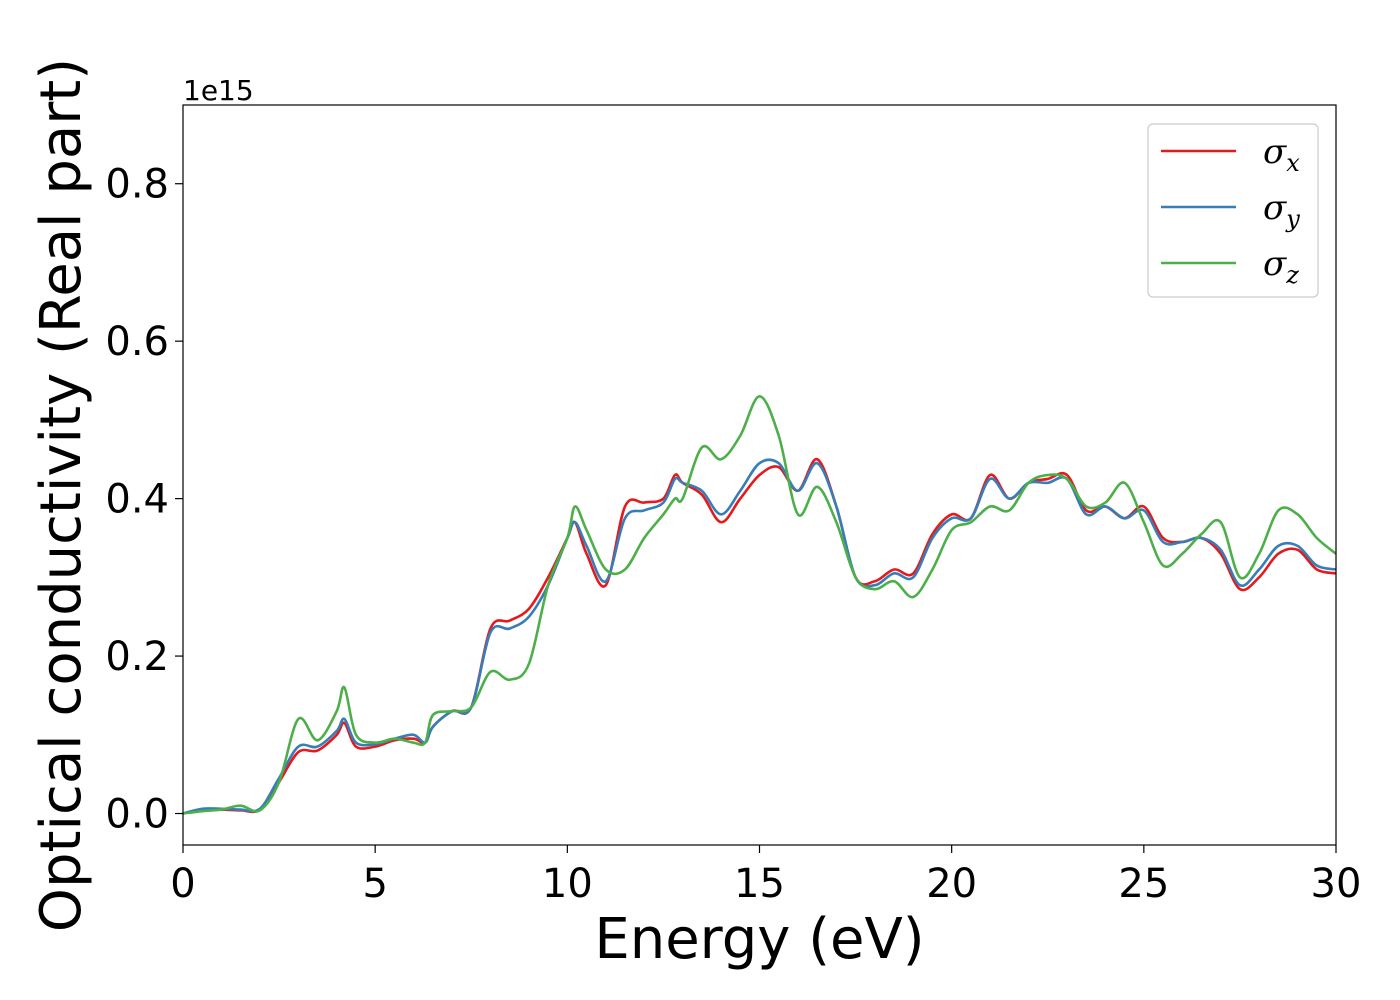 This screenshot has height=1000, width=1400. I want to click on x-axis-title: Energy (eV), so click(759, 939).